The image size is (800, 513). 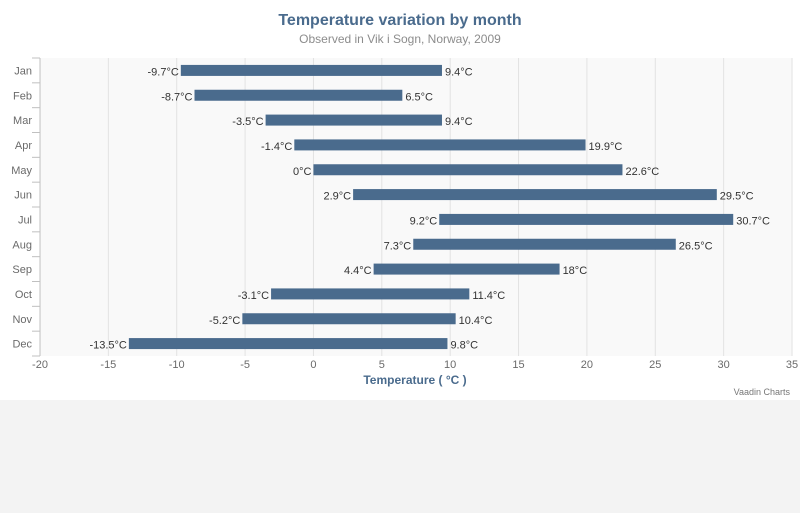 I want to click on data-label-high: 9.8°C, so click(x=464, y=346).